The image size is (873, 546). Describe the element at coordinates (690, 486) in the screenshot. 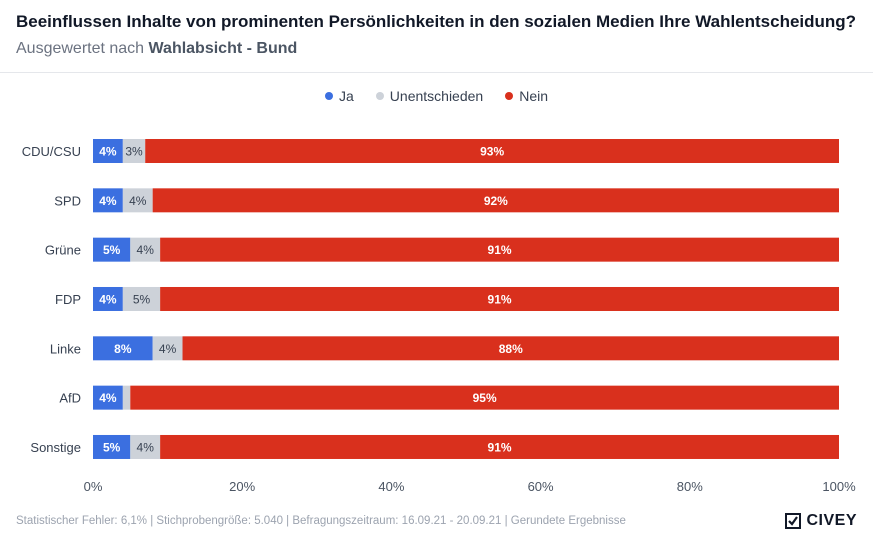

I see `x-tick-label: 80%` at that location.